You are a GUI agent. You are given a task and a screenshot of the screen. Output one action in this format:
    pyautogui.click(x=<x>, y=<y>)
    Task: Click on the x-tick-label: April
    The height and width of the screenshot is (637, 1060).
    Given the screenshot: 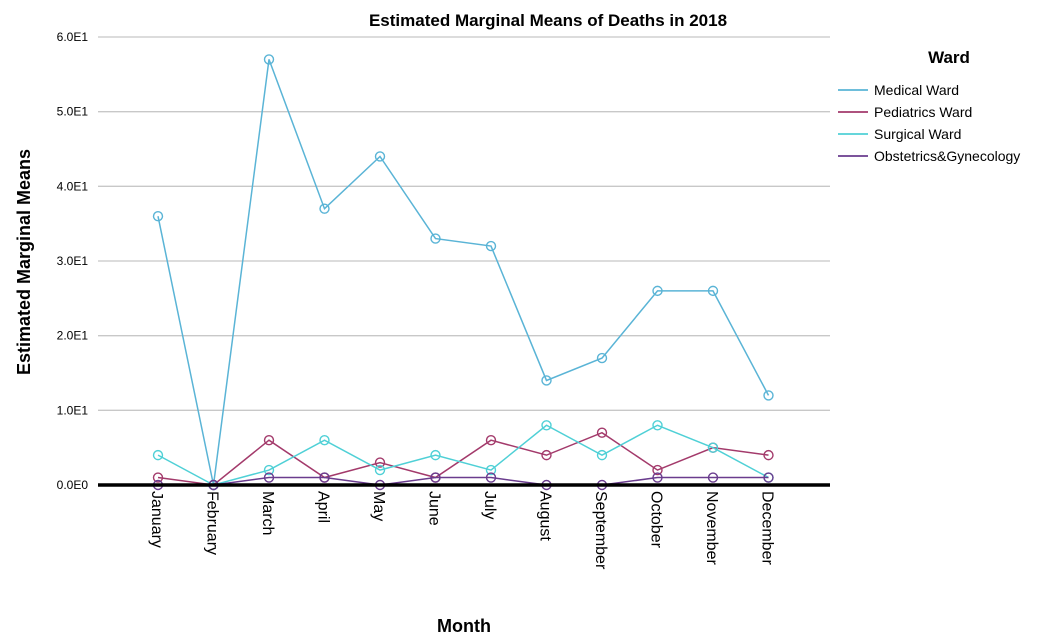 What is the action you would take?
    pyautogui.click(x=323, y=507)
    